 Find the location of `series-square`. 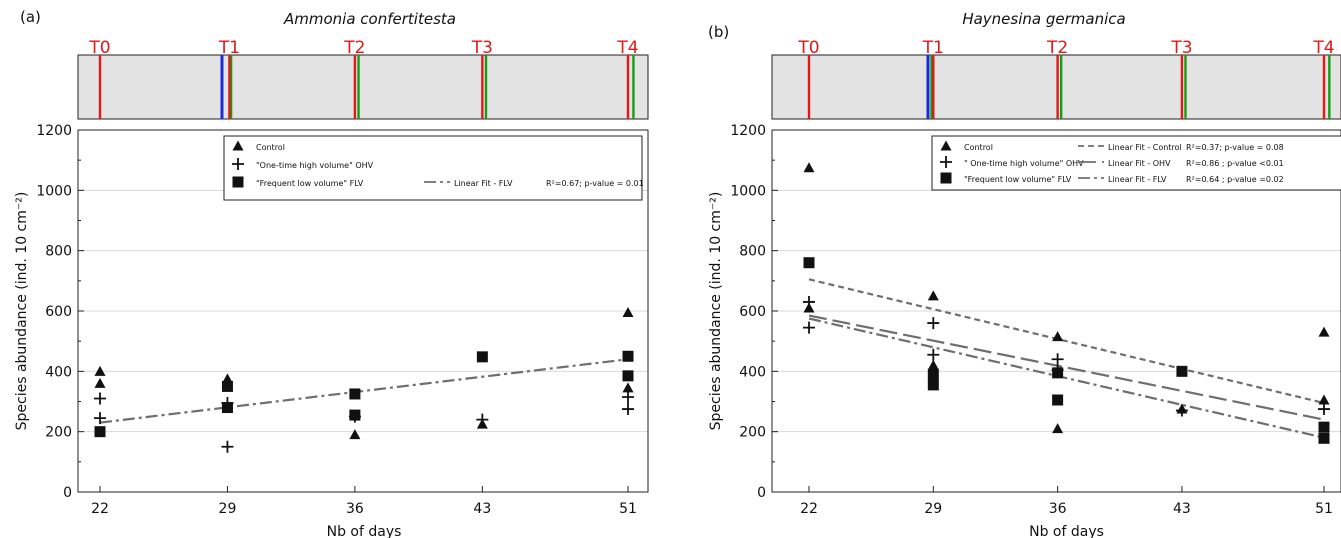

series-square is located at coordinates (364, 394).